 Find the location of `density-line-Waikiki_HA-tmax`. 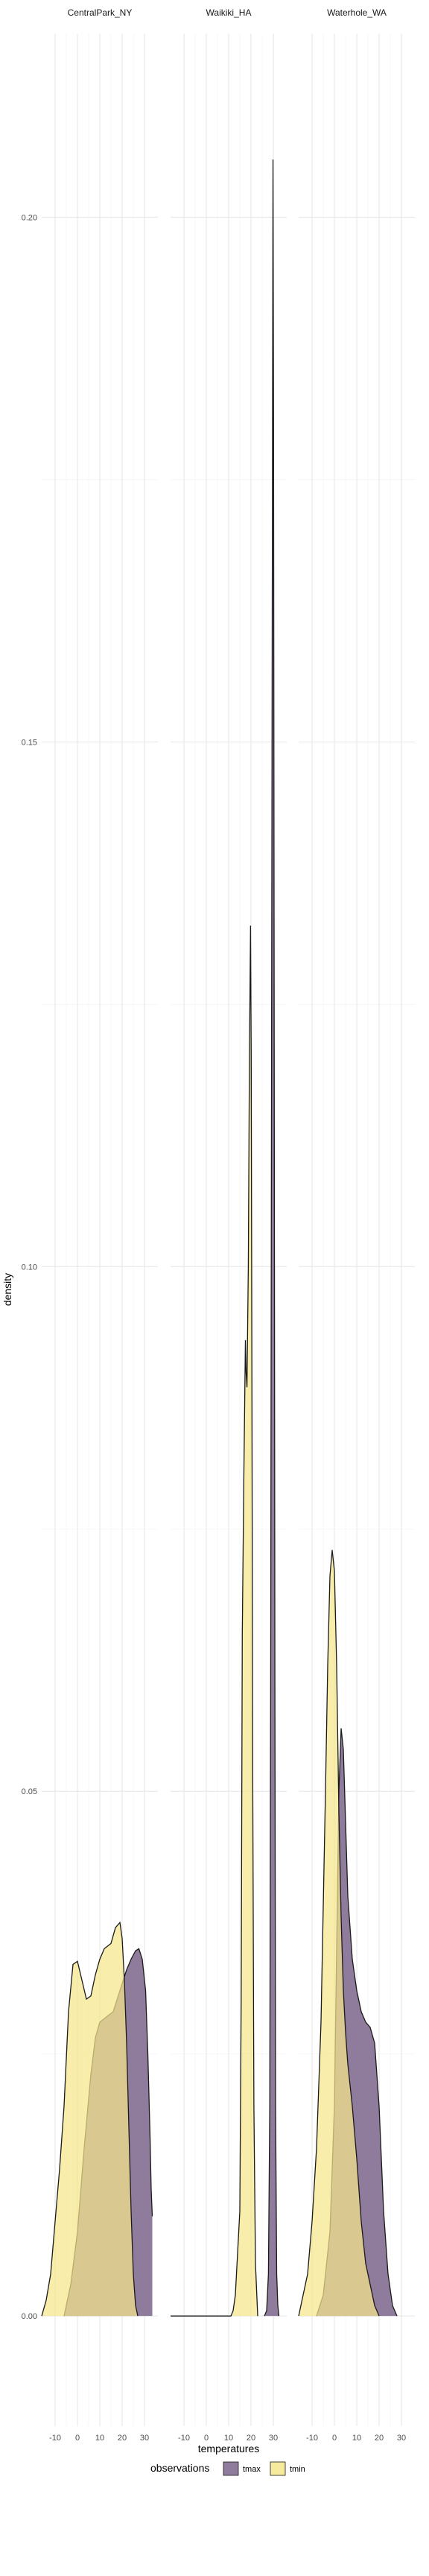

density-line-Waikiki_HA-tmax is located at coordinates (272, 1238).